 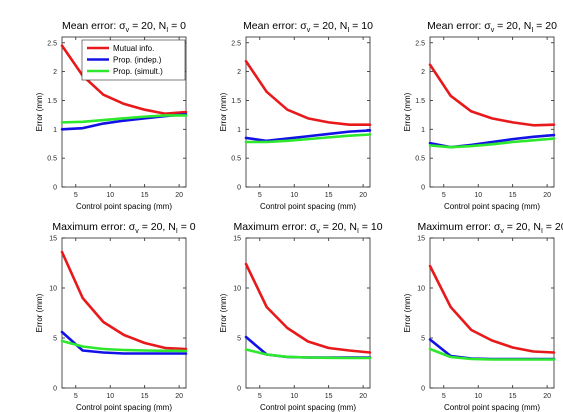 I want to click on y-tick-label: 15, so click(x=421, y=239).